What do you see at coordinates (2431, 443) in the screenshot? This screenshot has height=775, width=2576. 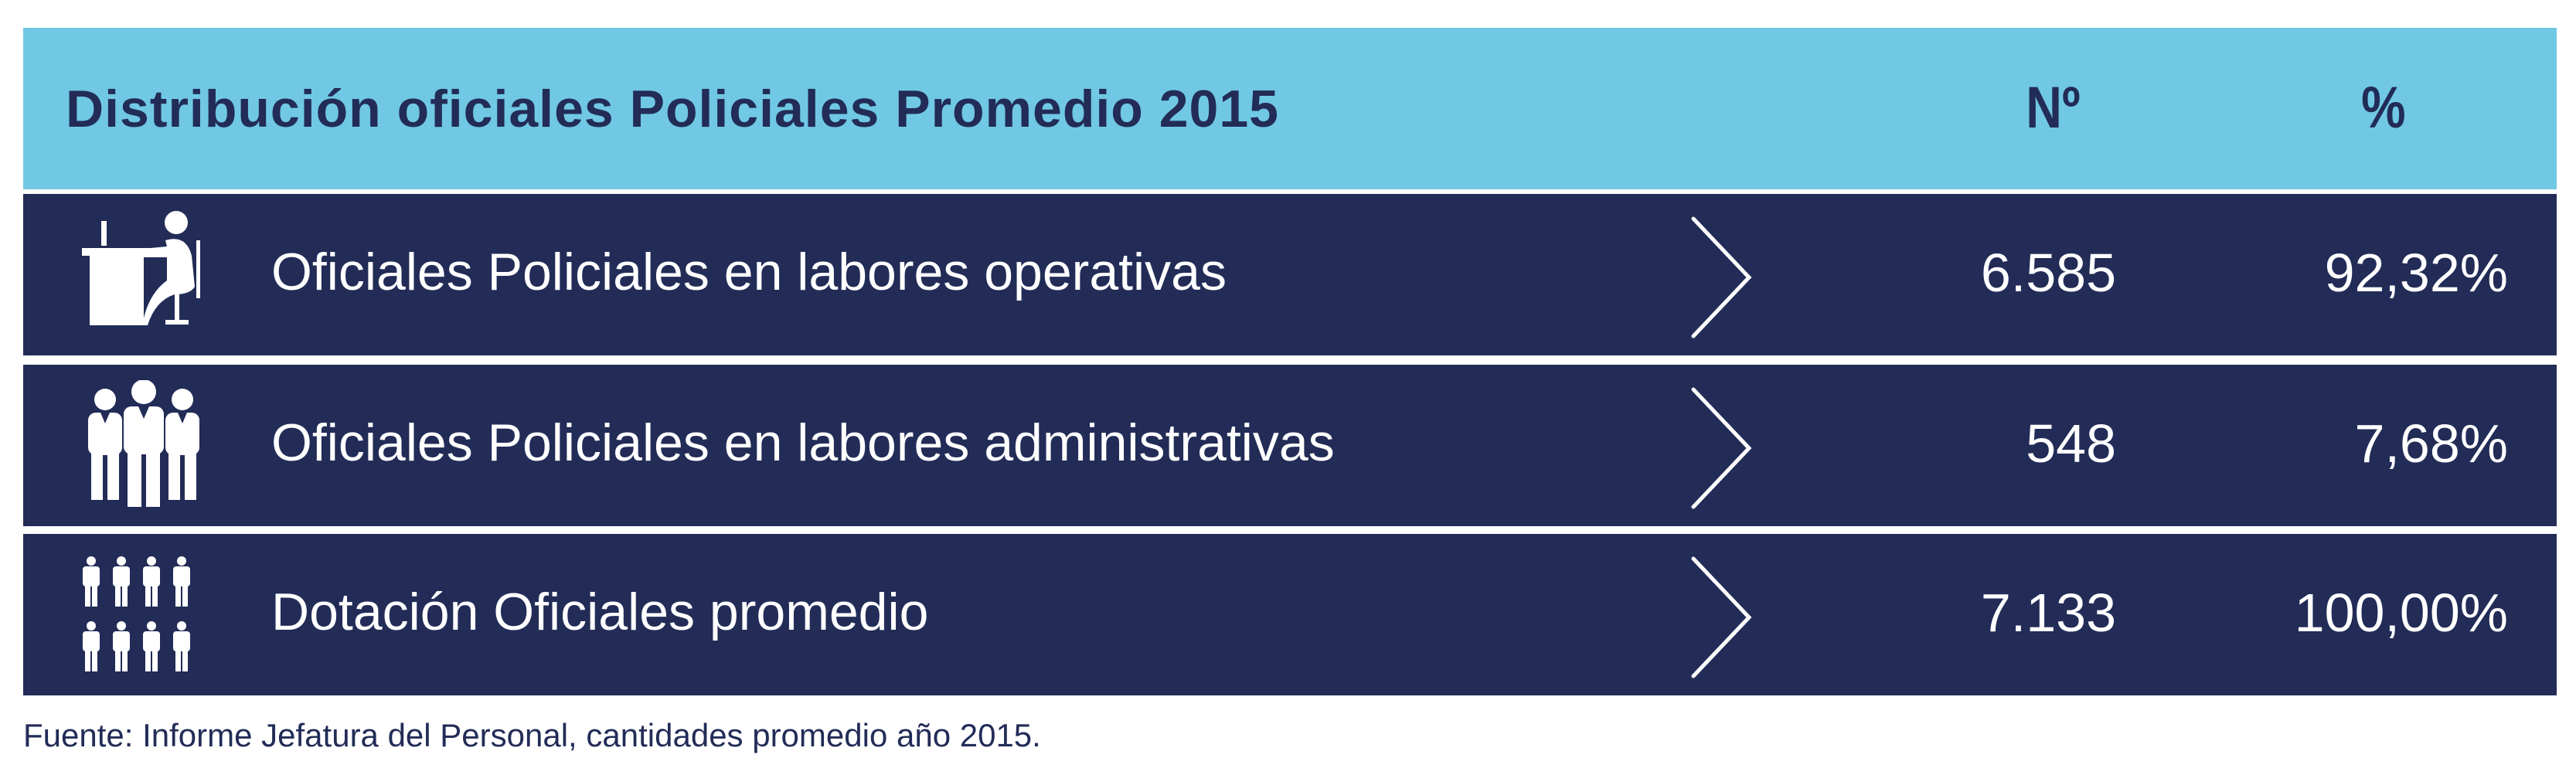 I see `row-percent: 7,68%` at bounding box center [2431, 443].